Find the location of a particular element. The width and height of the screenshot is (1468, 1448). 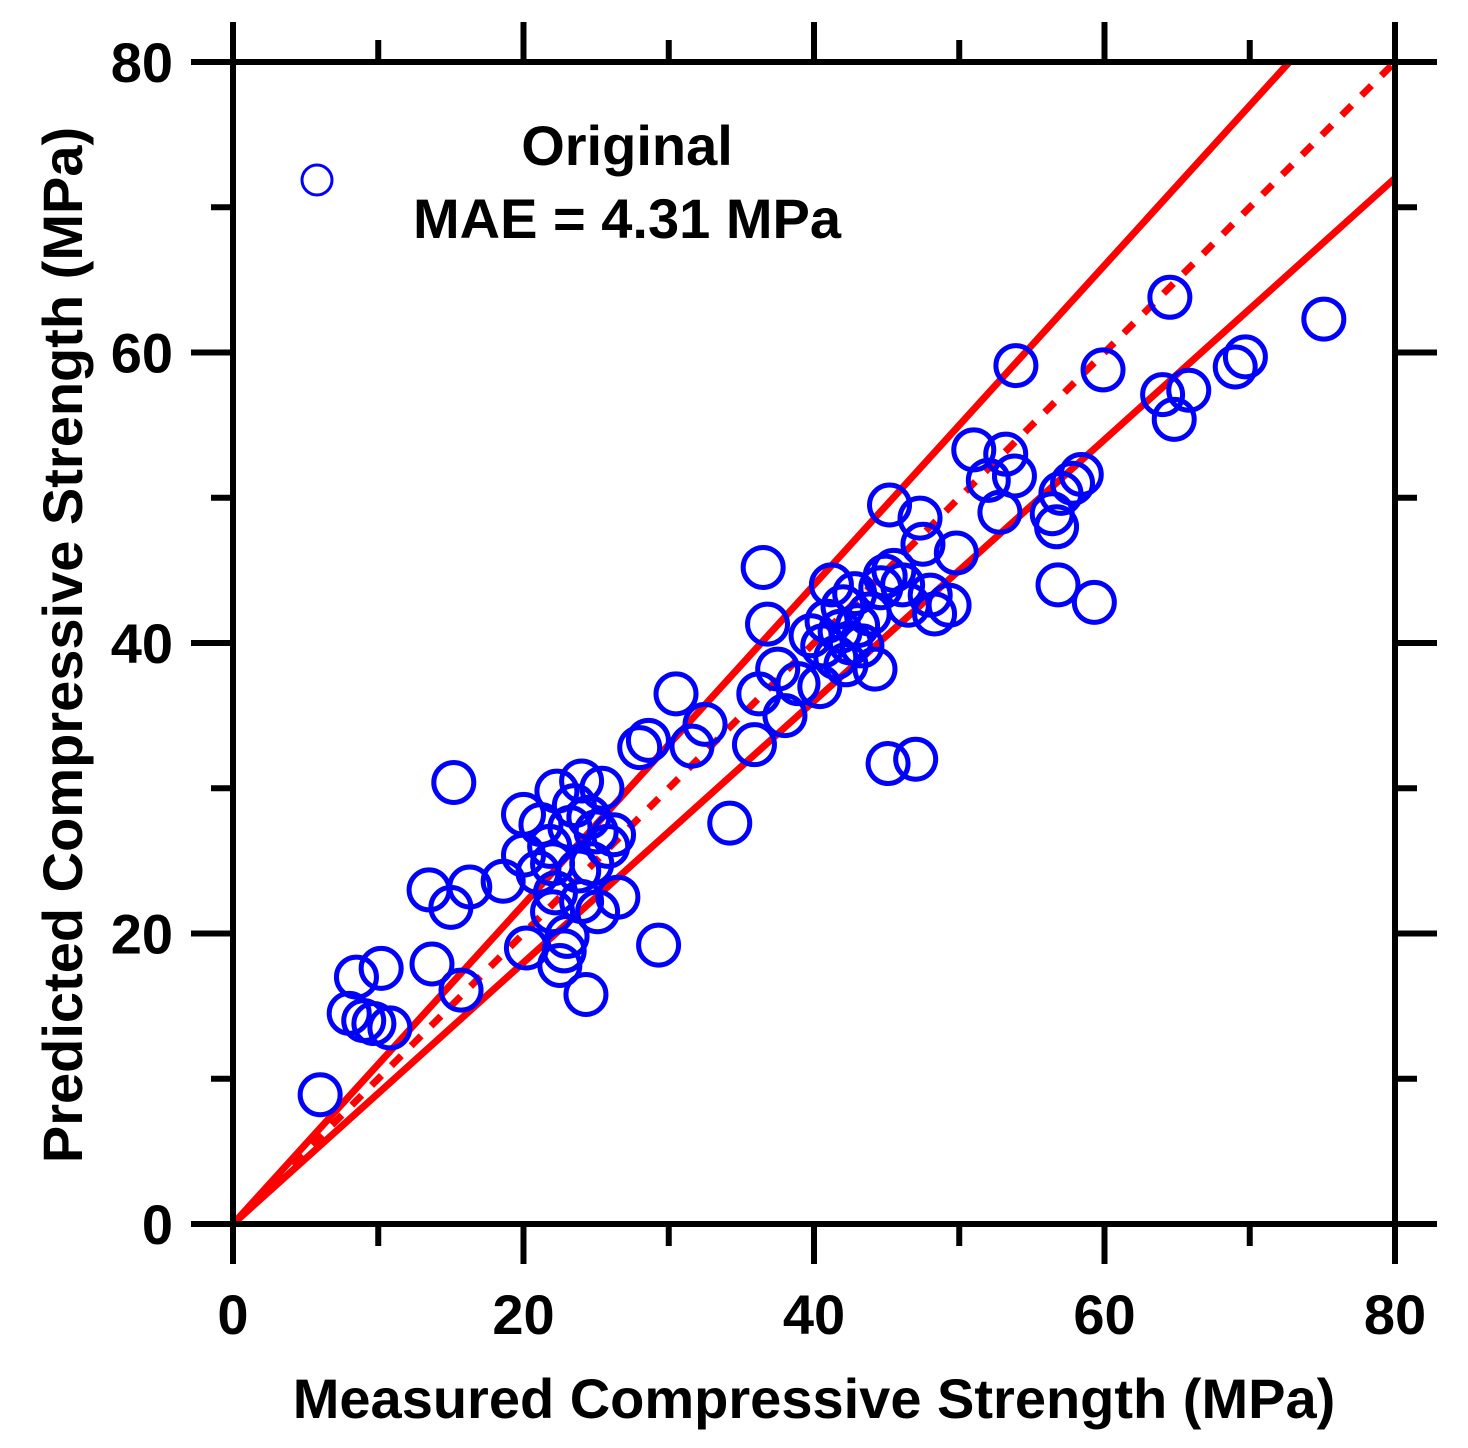

x-tick-label: 40 is located at coordinates (814, 1314).